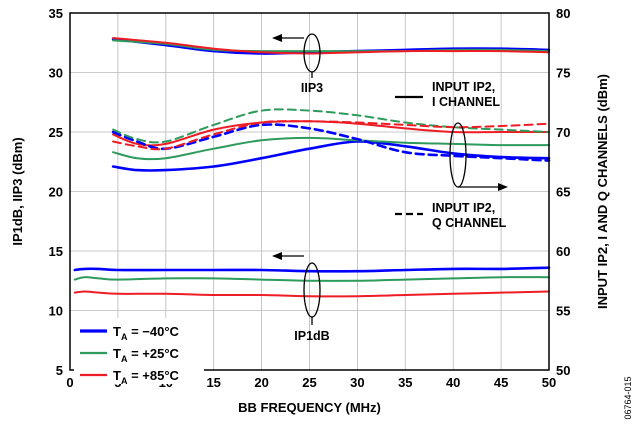 This screenshot has width=642, height=448. Describe the element at coordinates (463, 208) in the screenshot. I see `ip2-q-label-line1: INPUT IP2,` at that location.